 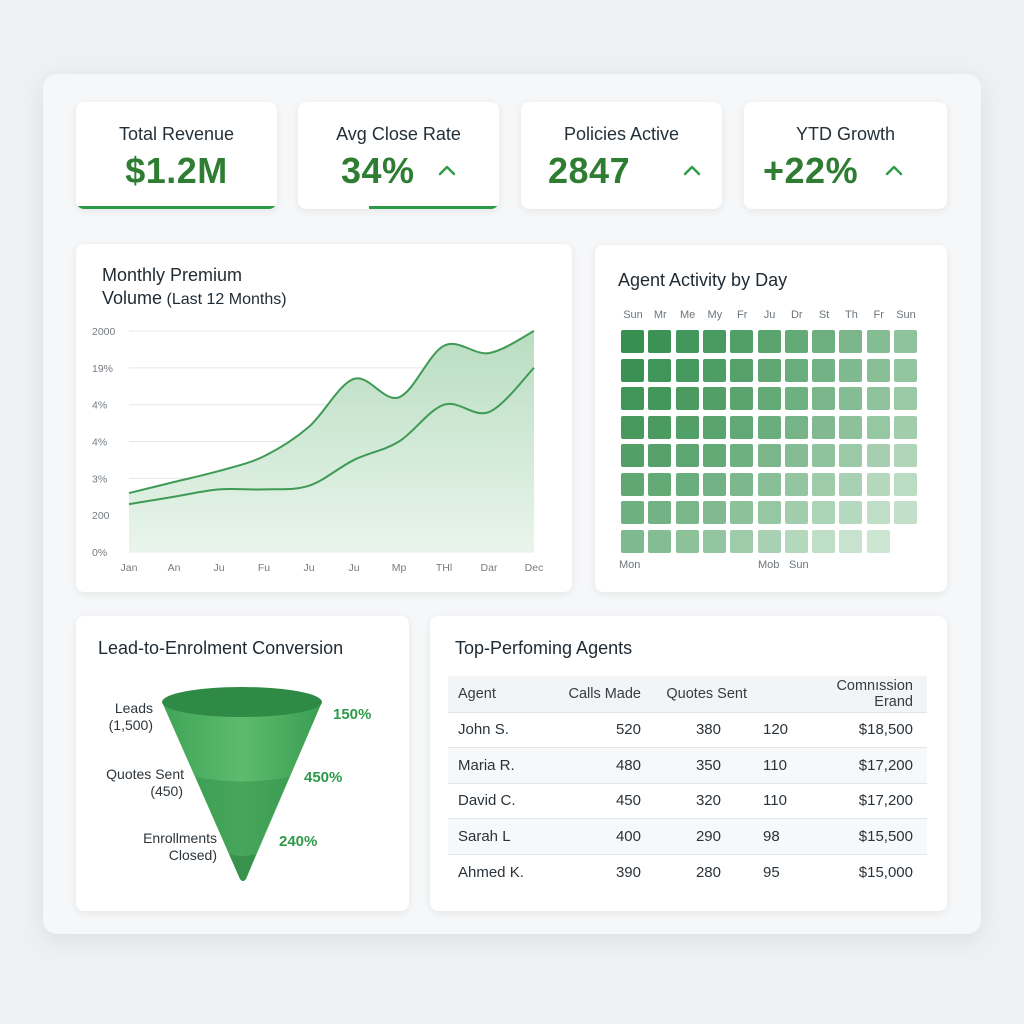 I want to click on column-header-closed, so click(x=776, y=694).